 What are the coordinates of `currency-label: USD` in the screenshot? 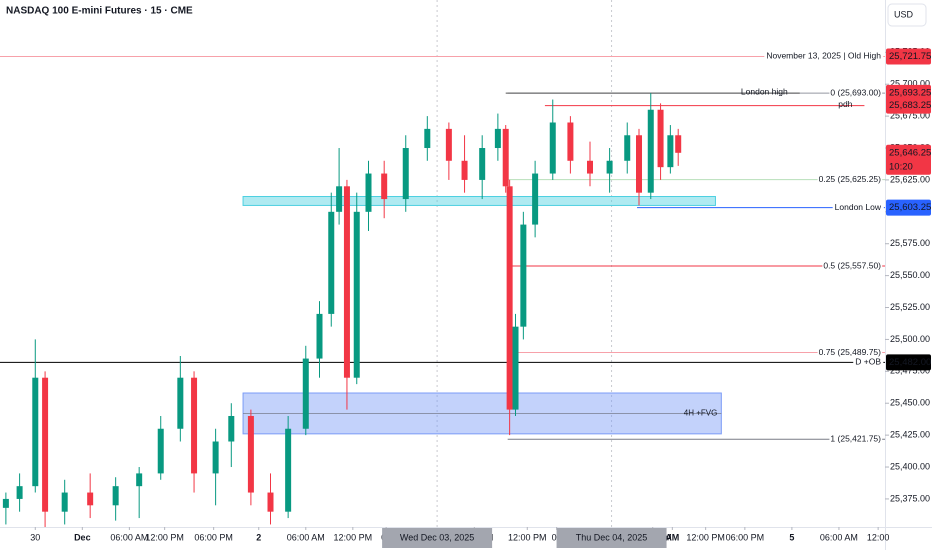 It's located at (904, 14).